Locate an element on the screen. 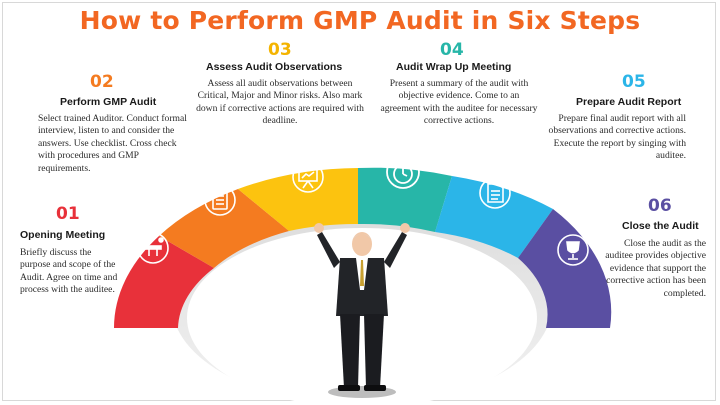  step-title-02: Perform GMP Audit is located at coordinates (108, 102).